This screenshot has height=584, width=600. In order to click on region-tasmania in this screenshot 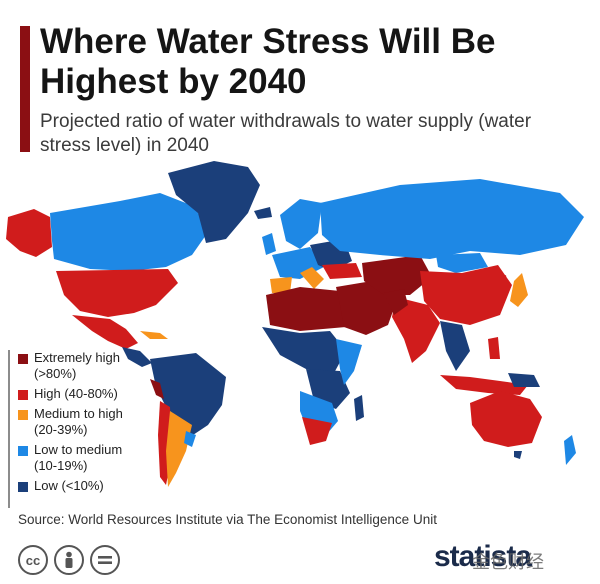, I will do `click(518, 455)`.